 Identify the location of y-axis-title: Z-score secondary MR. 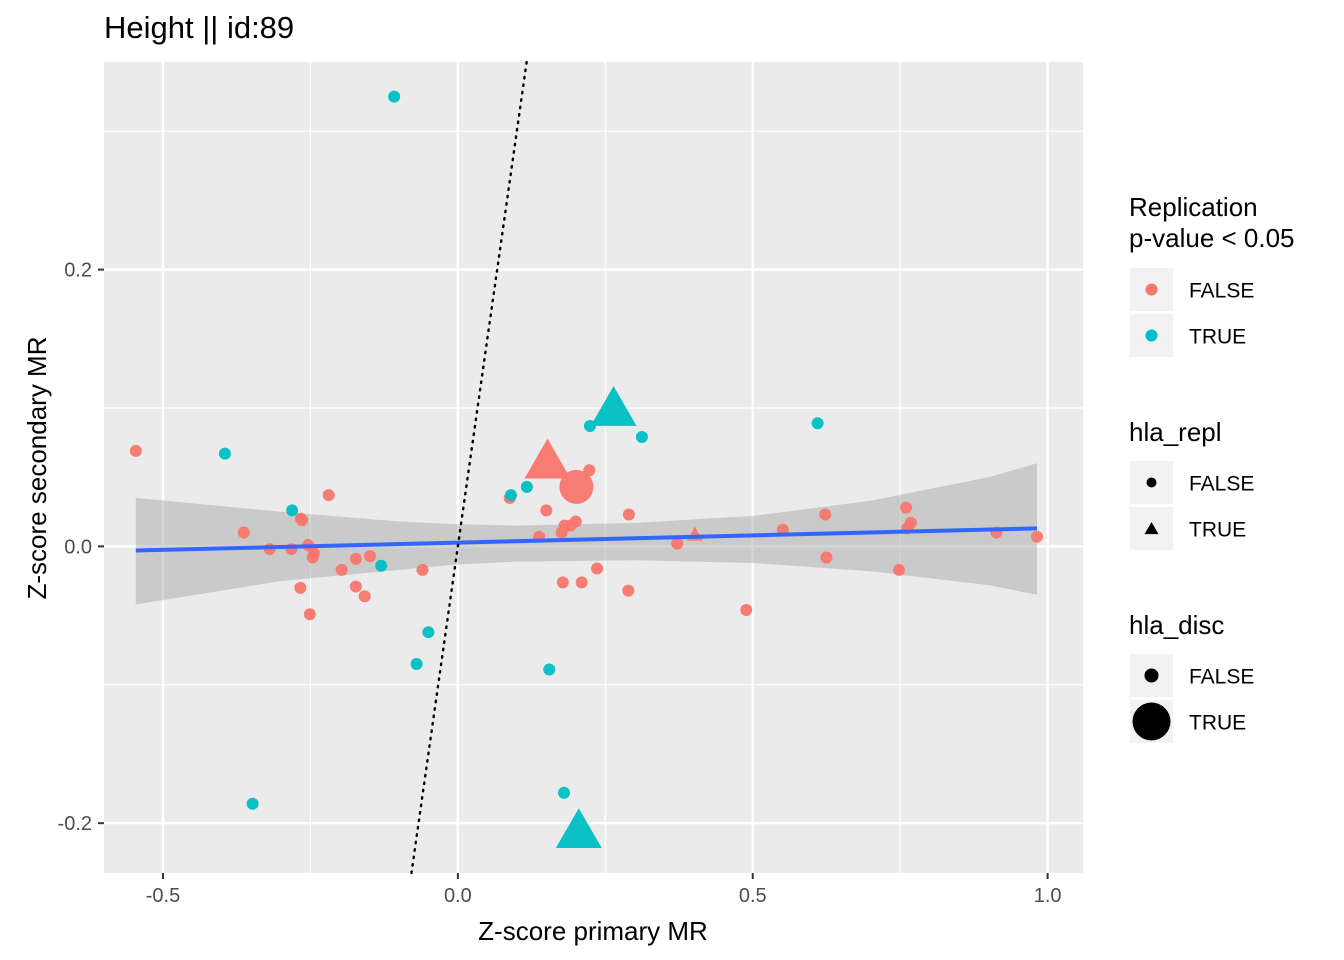
(37, 468).